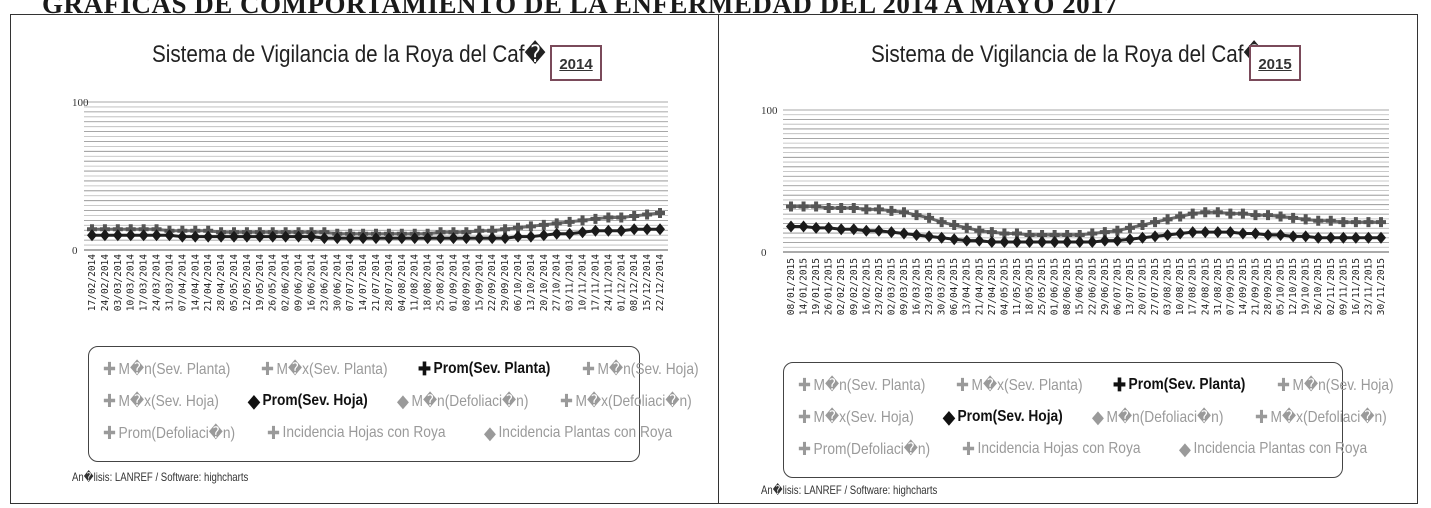 The width and height of the screenshot is (1431, 508). What do you see at coordinates (80, 103) in the screenshot?
I see `y-tick-label: 100` at bounding box center [80, 103].